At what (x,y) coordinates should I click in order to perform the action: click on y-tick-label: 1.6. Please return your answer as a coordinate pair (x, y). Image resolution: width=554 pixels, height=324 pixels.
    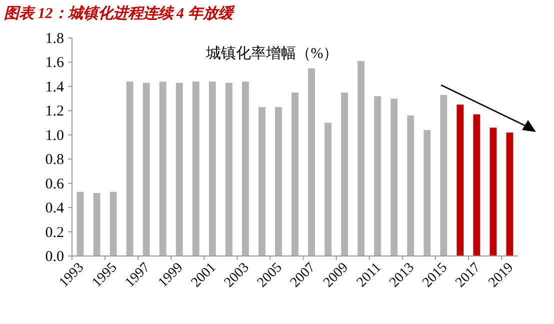
    Looking at the image, I should click on (54, 63).